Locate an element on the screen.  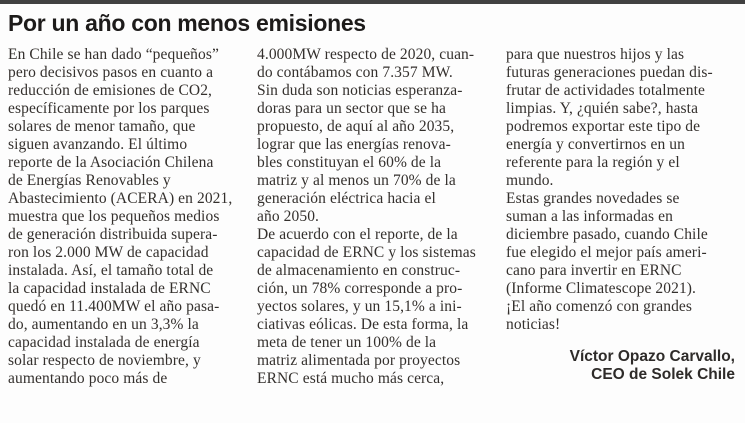
signature-name: Víctor Opazo Carvallo, is located at coordinates (652, 356).